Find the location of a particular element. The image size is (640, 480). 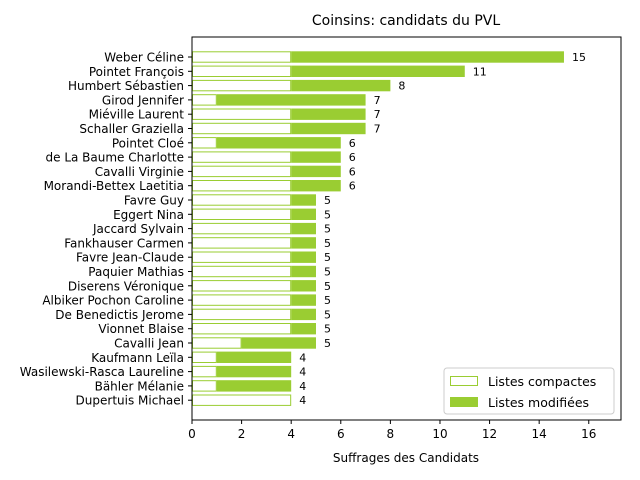

category-label: Miéville Laurent is located at coordinates (137, 115).